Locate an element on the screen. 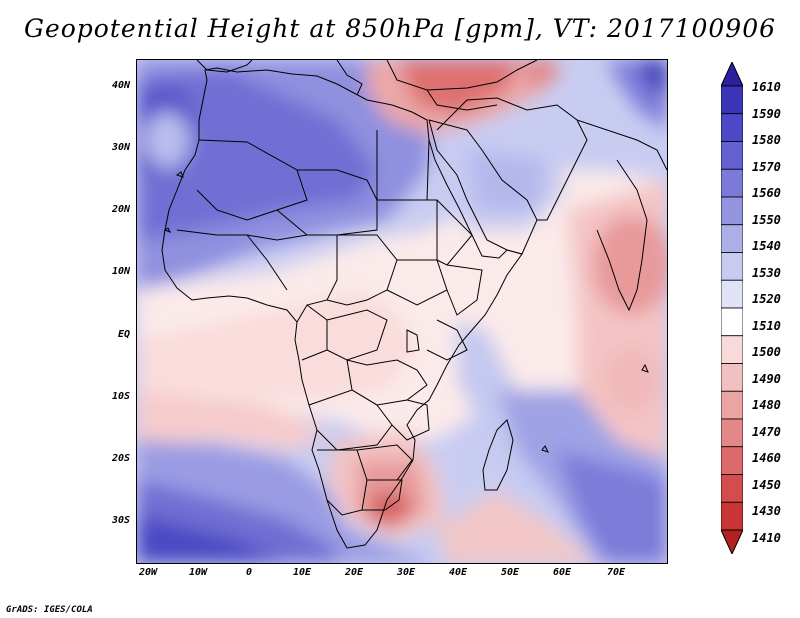 This screenshot has width=800, height=618. lat-label-20s: 20S is located at coordinates (120, 458).